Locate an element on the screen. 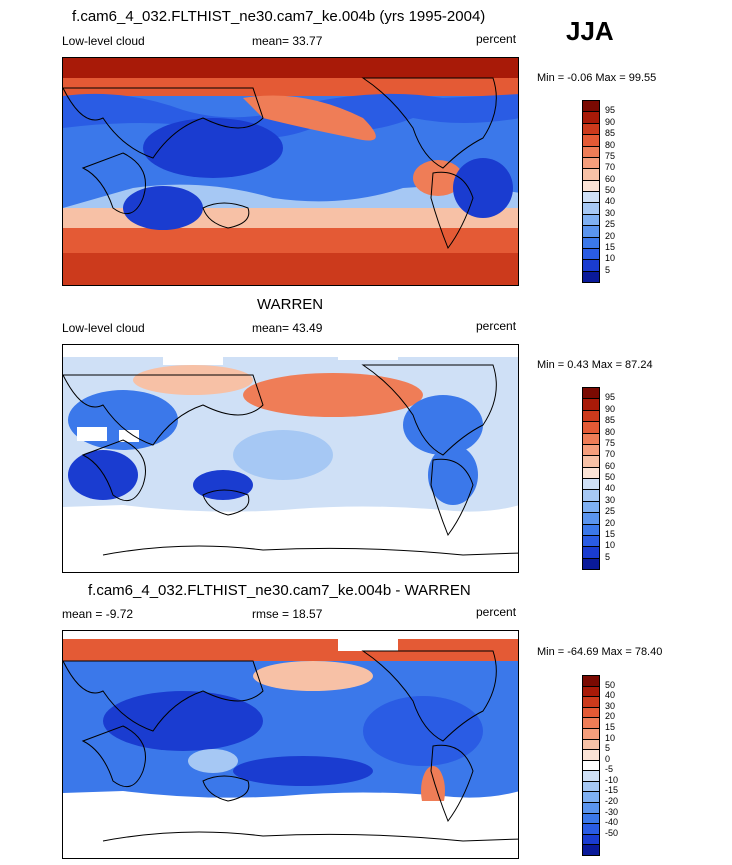  panel-3-units-label: percent is located at coordinates (496, 612).